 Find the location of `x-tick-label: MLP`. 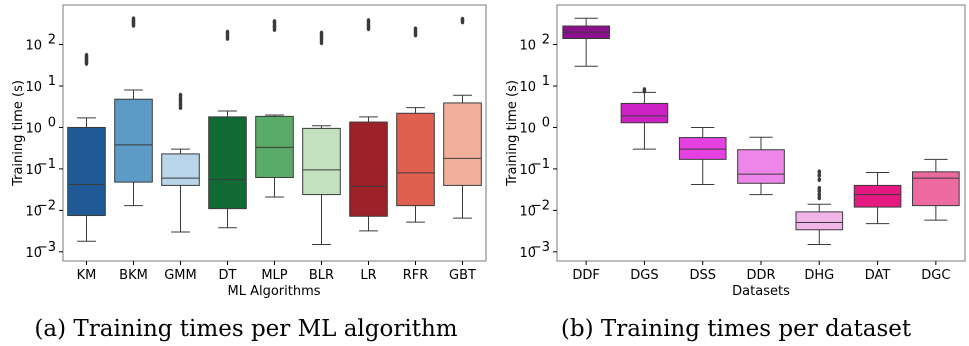

x-tick-label: MLP is located at coordinates (274, 275).